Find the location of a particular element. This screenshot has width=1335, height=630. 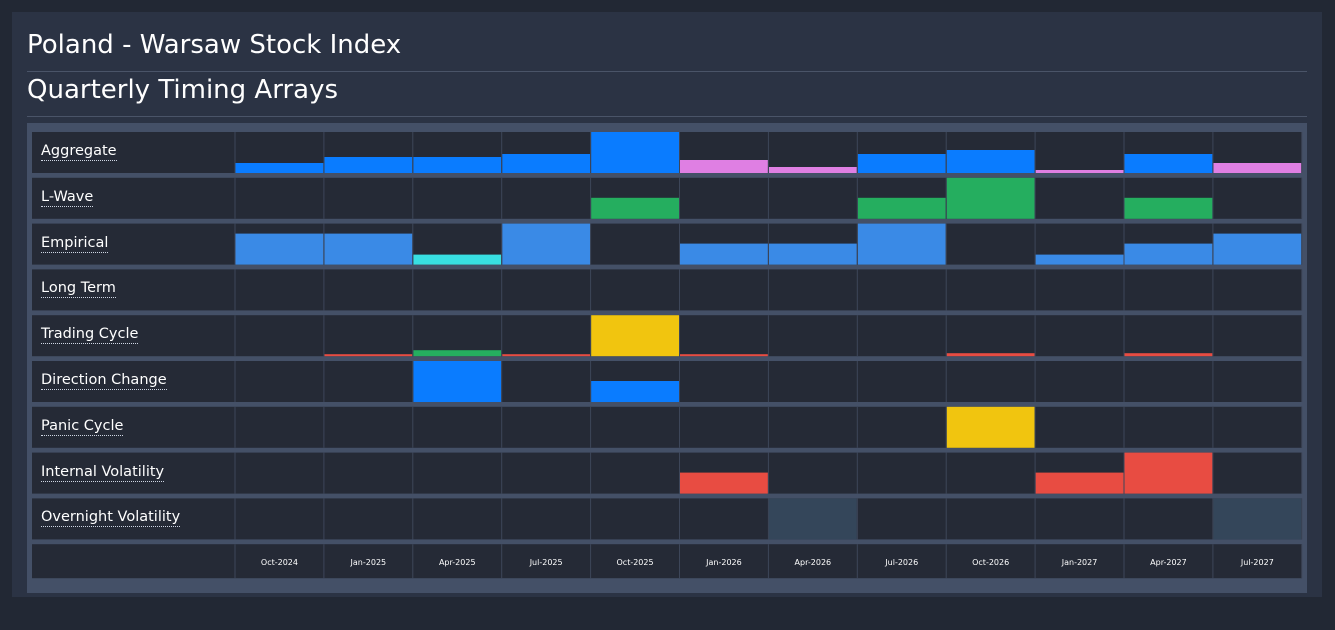

x-tick-label-jan-2026: Jan-2026 is located at coordinates (723, 562).